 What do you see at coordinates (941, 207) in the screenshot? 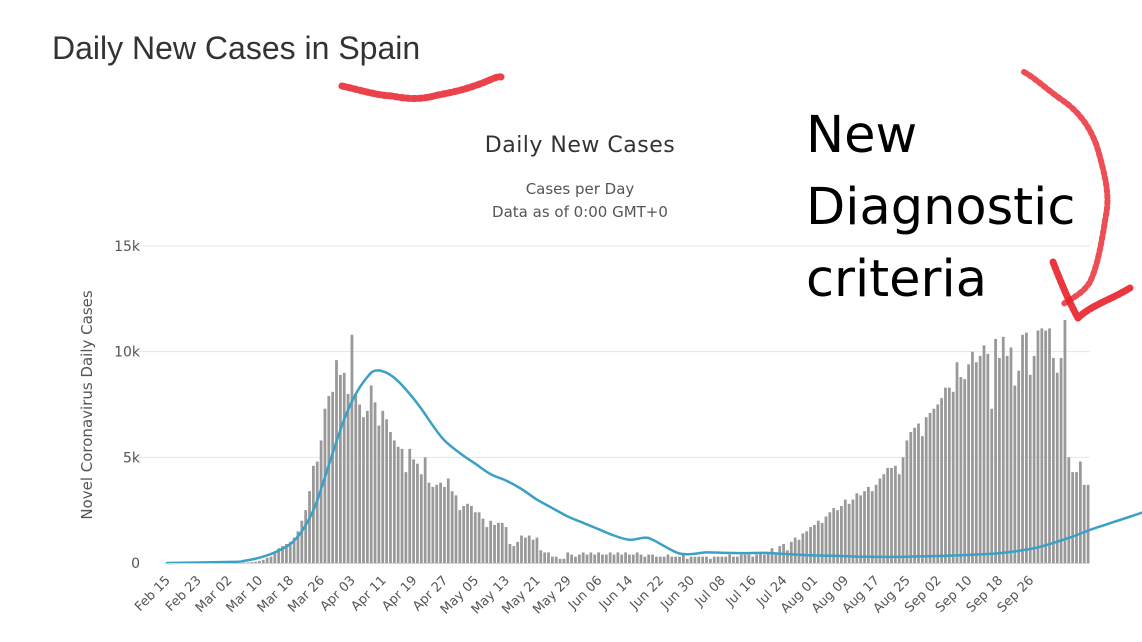
I see `annotation-line: Diagnostic` at bounding box center [941, 207].